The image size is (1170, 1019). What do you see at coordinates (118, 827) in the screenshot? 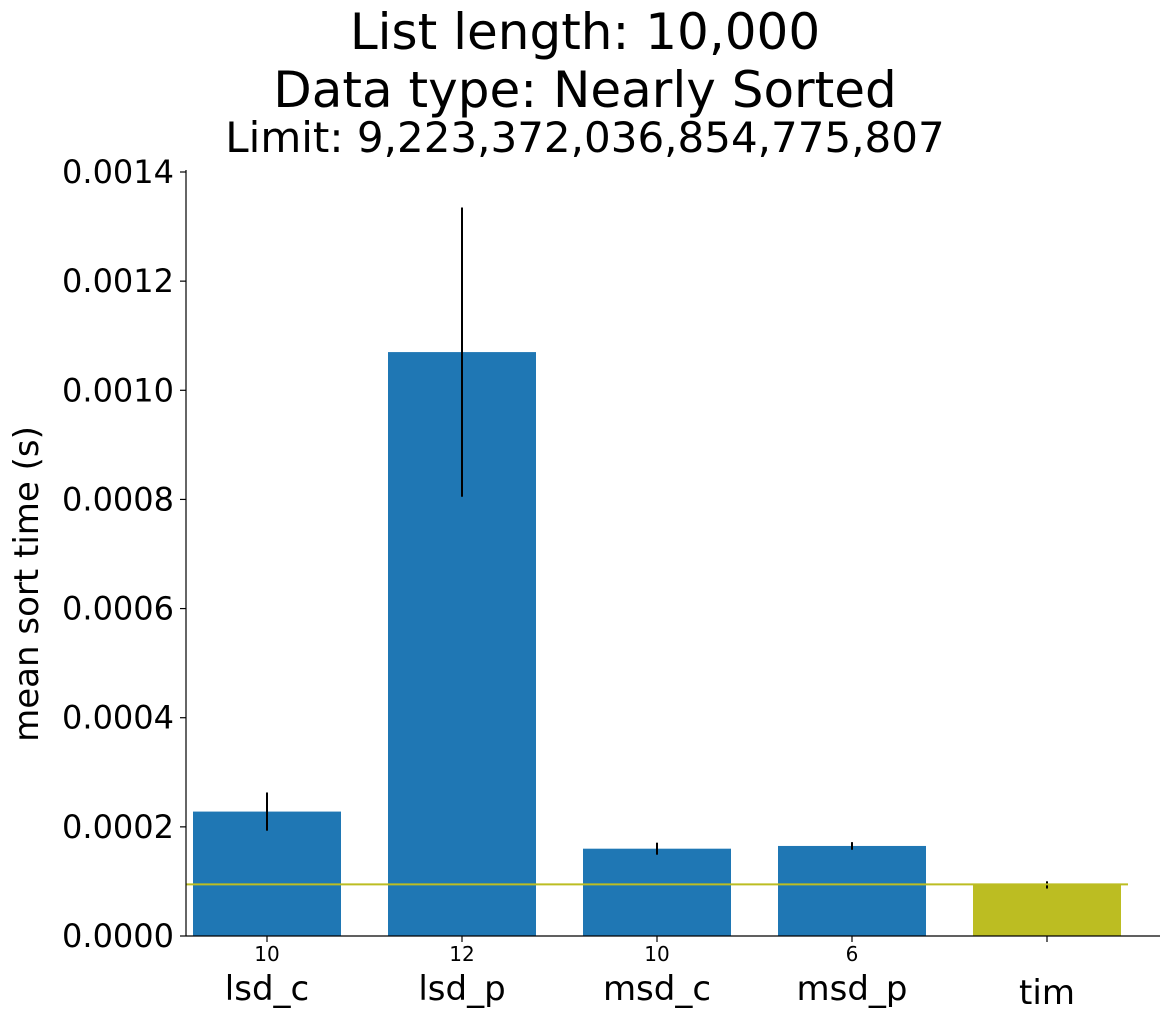
I see `y-tick-label: 0.0002` at bounding box center [118, 827].